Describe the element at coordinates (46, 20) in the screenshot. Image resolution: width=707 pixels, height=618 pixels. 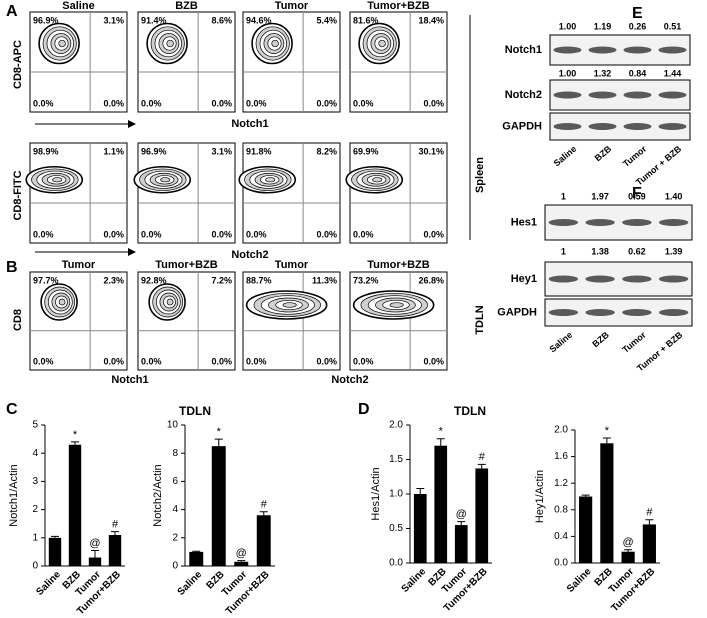
I see `quadrant-percent: 96.9%` at that location.